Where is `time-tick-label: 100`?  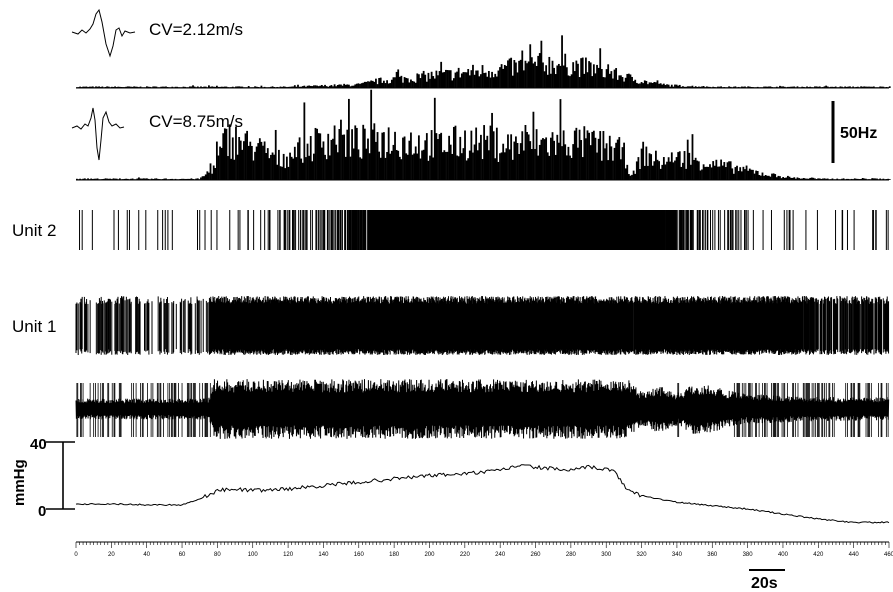 time-tick-label: 100 is located at coordinates (253, 555).